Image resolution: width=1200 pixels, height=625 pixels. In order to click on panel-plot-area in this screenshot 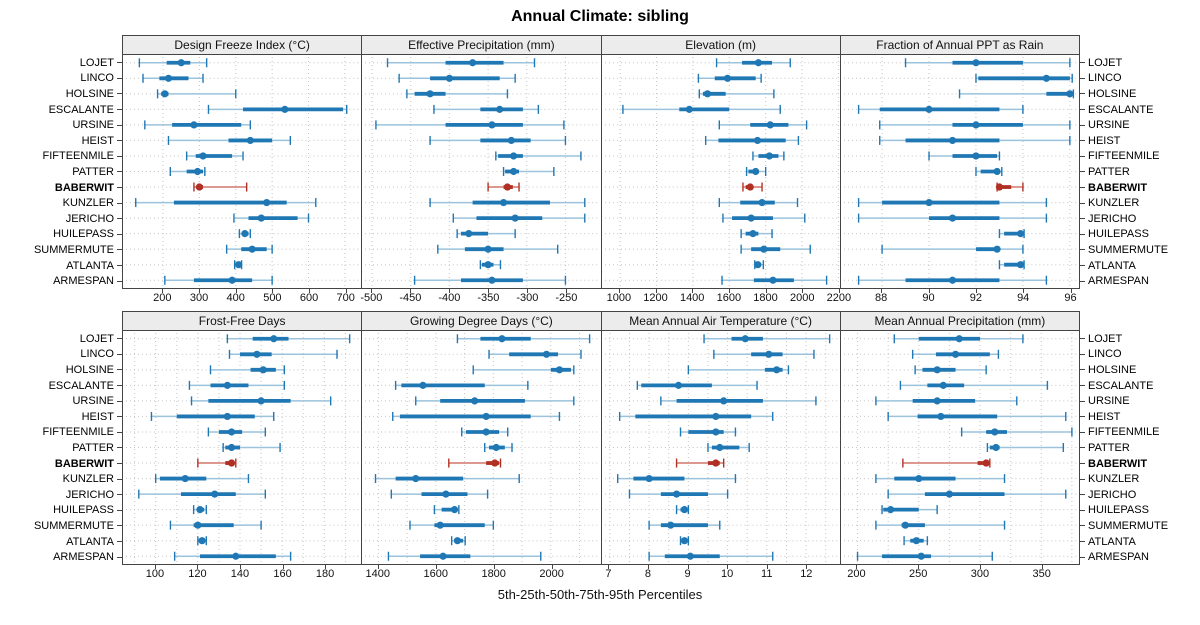, I will do `click(720, 172)`.